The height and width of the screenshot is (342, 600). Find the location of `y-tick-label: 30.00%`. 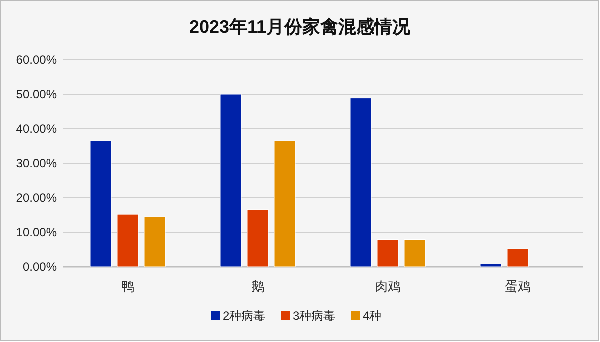

y-tick-label: 30.00% is located at coordinates (37, 163).